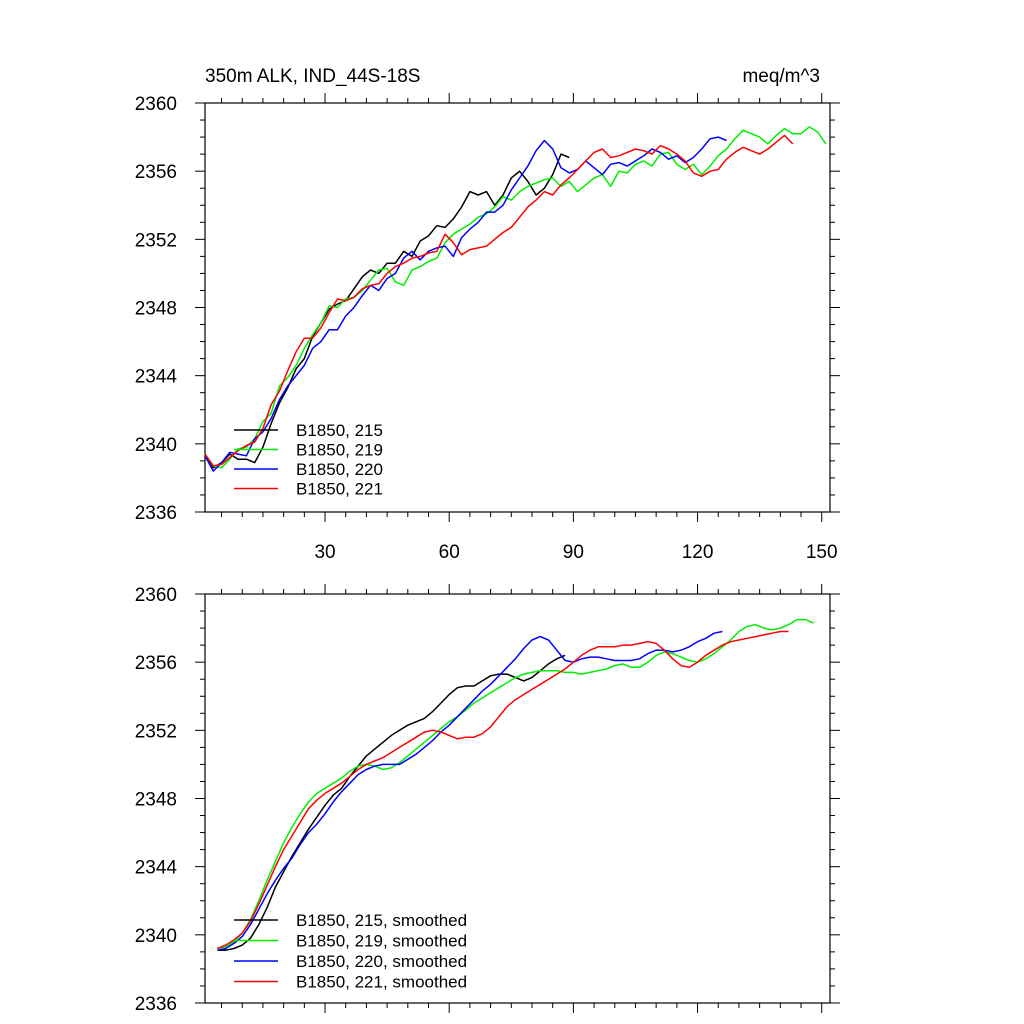 This screenshot has width=1024, height=1024. What do you see at coordinates (381, 982) in the screenshot?
I see `legend-label: B1850, 221, smoothed` at bounding box center [381, 982].